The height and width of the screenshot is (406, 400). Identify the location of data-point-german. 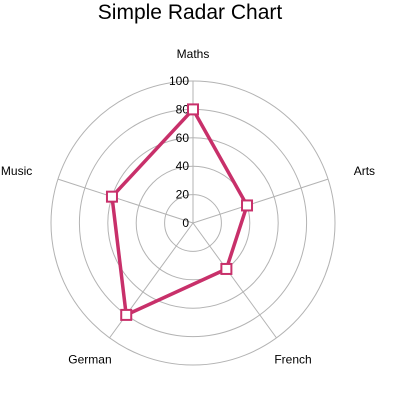
(126, 314).